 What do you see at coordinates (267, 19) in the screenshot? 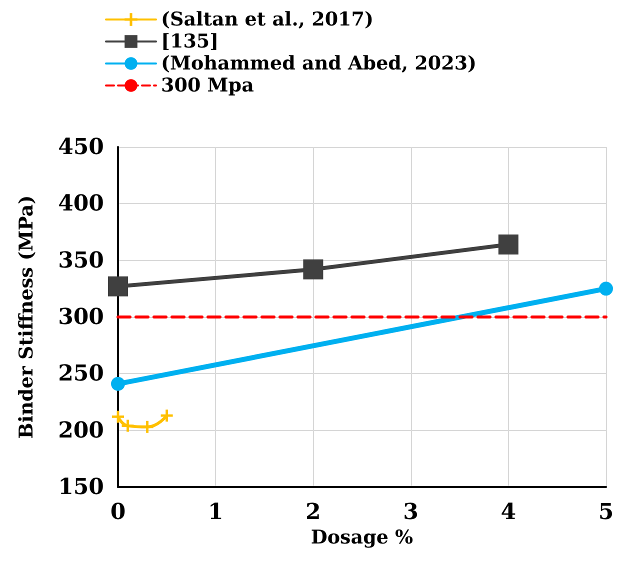
I see `legend-label: (Saltan et al., 2017)` at bounding box center [267, 19].